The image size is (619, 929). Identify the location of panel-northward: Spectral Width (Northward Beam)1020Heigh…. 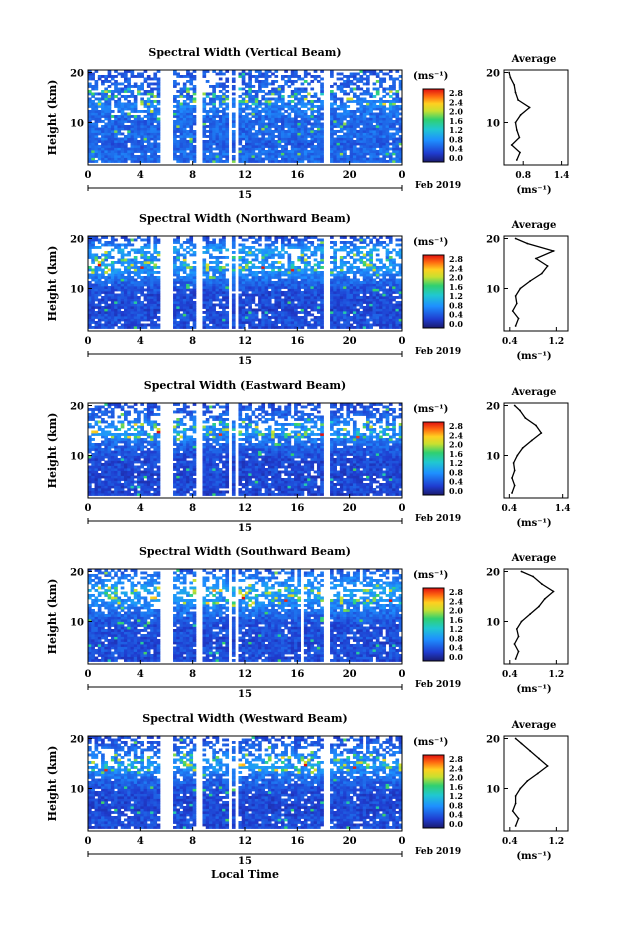
(307, 289).